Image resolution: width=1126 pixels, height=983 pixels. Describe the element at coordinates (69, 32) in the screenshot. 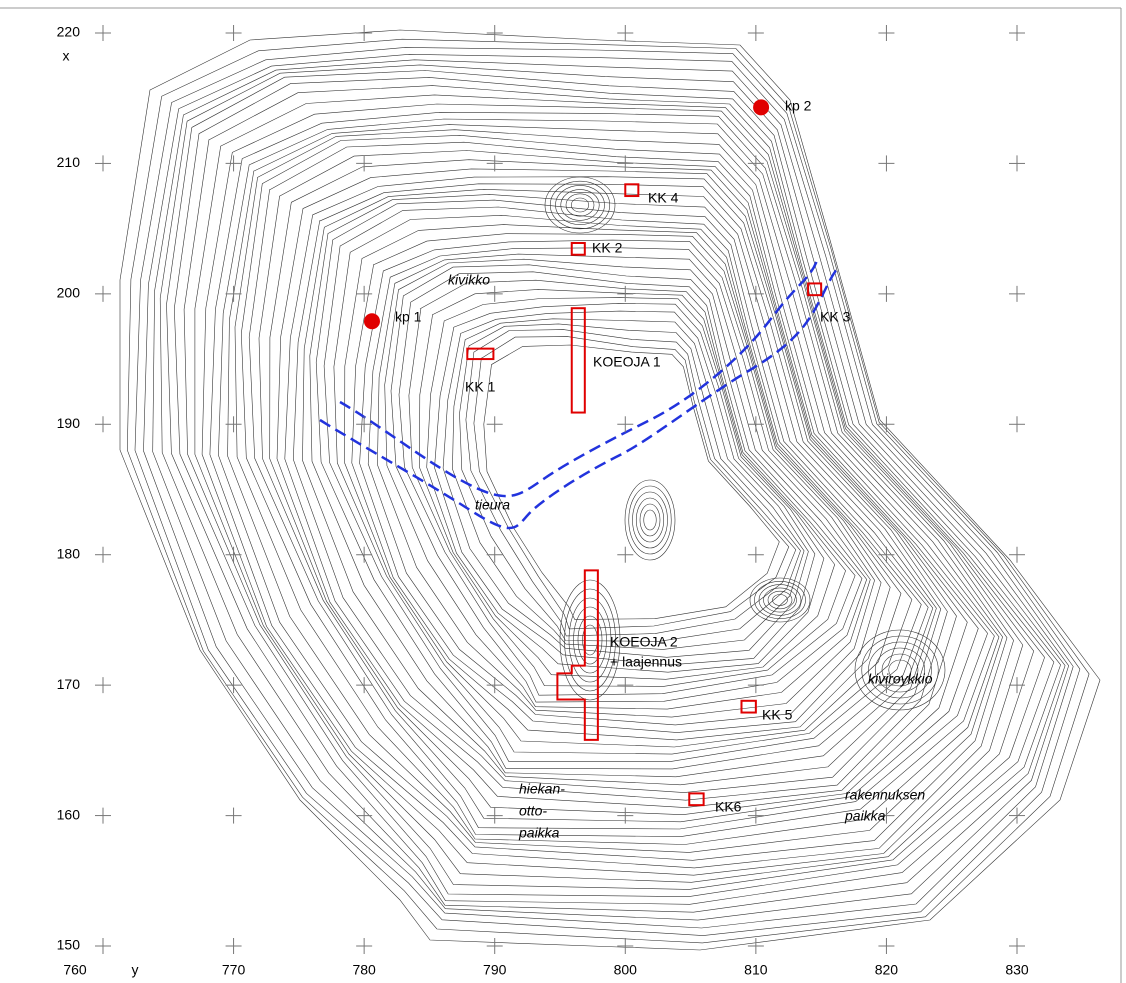

I see `y-tick-label: 220` at that location.